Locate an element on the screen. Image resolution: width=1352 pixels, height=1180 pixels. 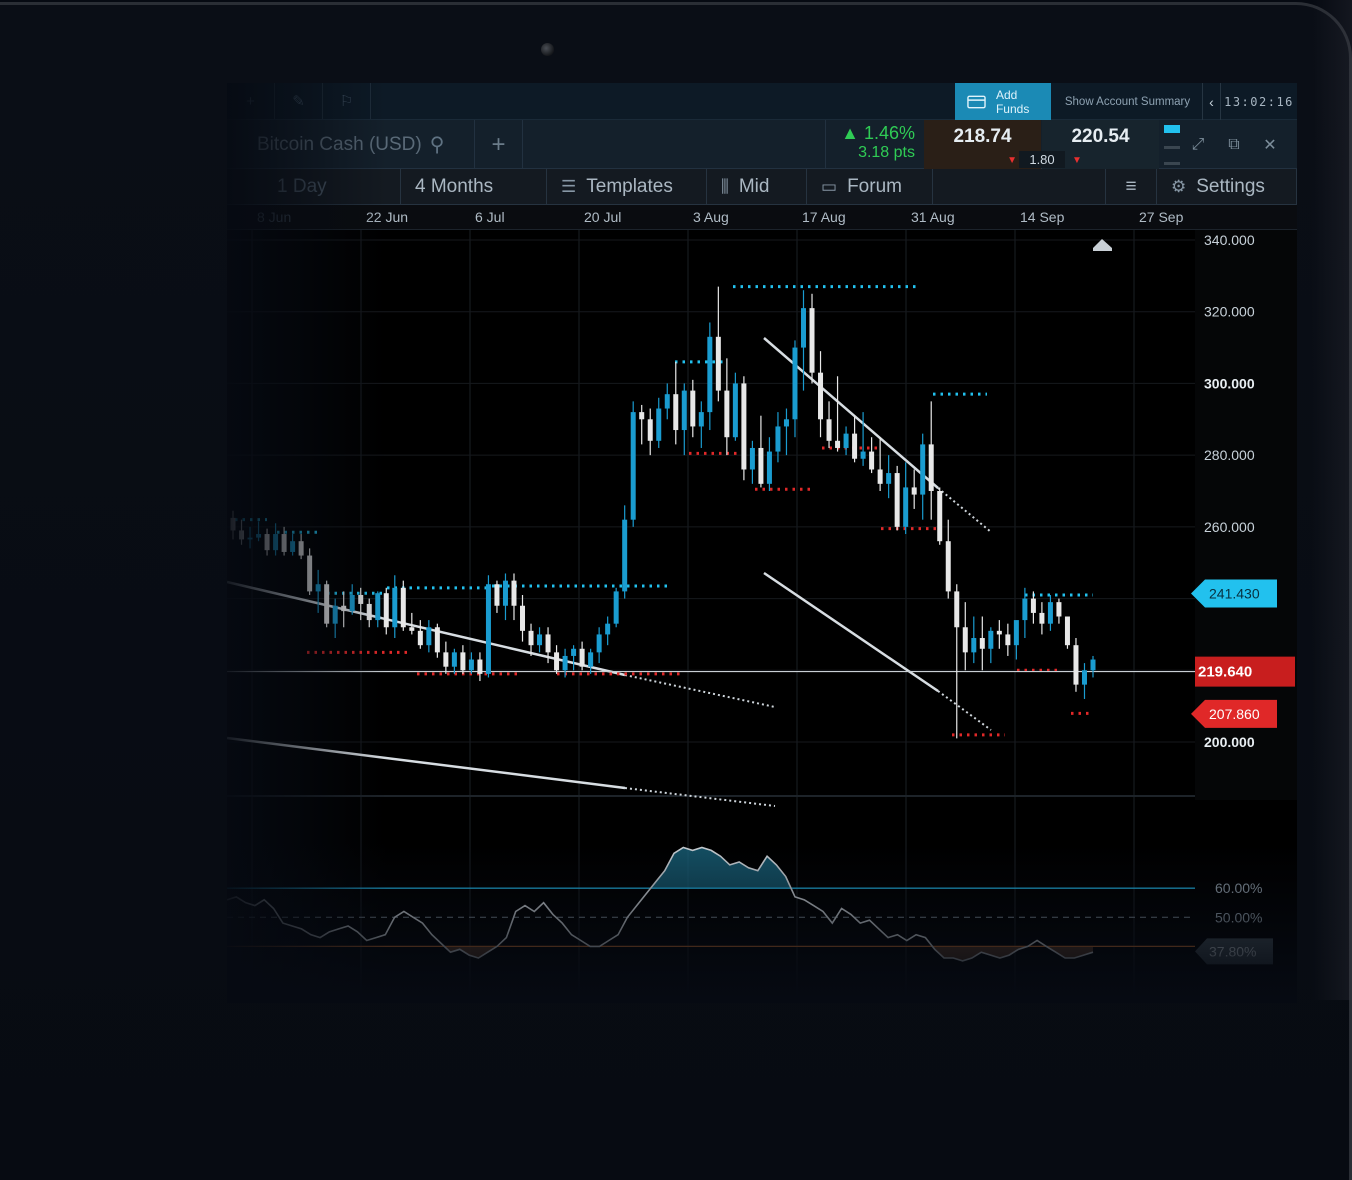
card-icon is located at coordinates (976, 101).